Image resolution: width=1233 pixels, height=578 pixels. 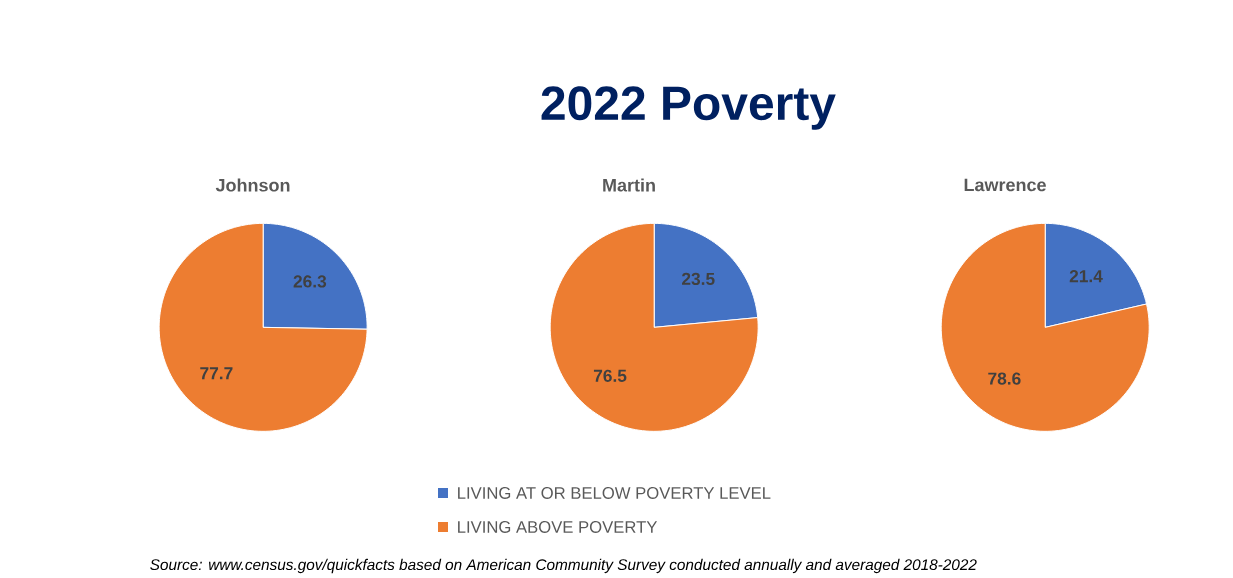 I want to click on data-label: 23.5, so click(x=698, y=279).